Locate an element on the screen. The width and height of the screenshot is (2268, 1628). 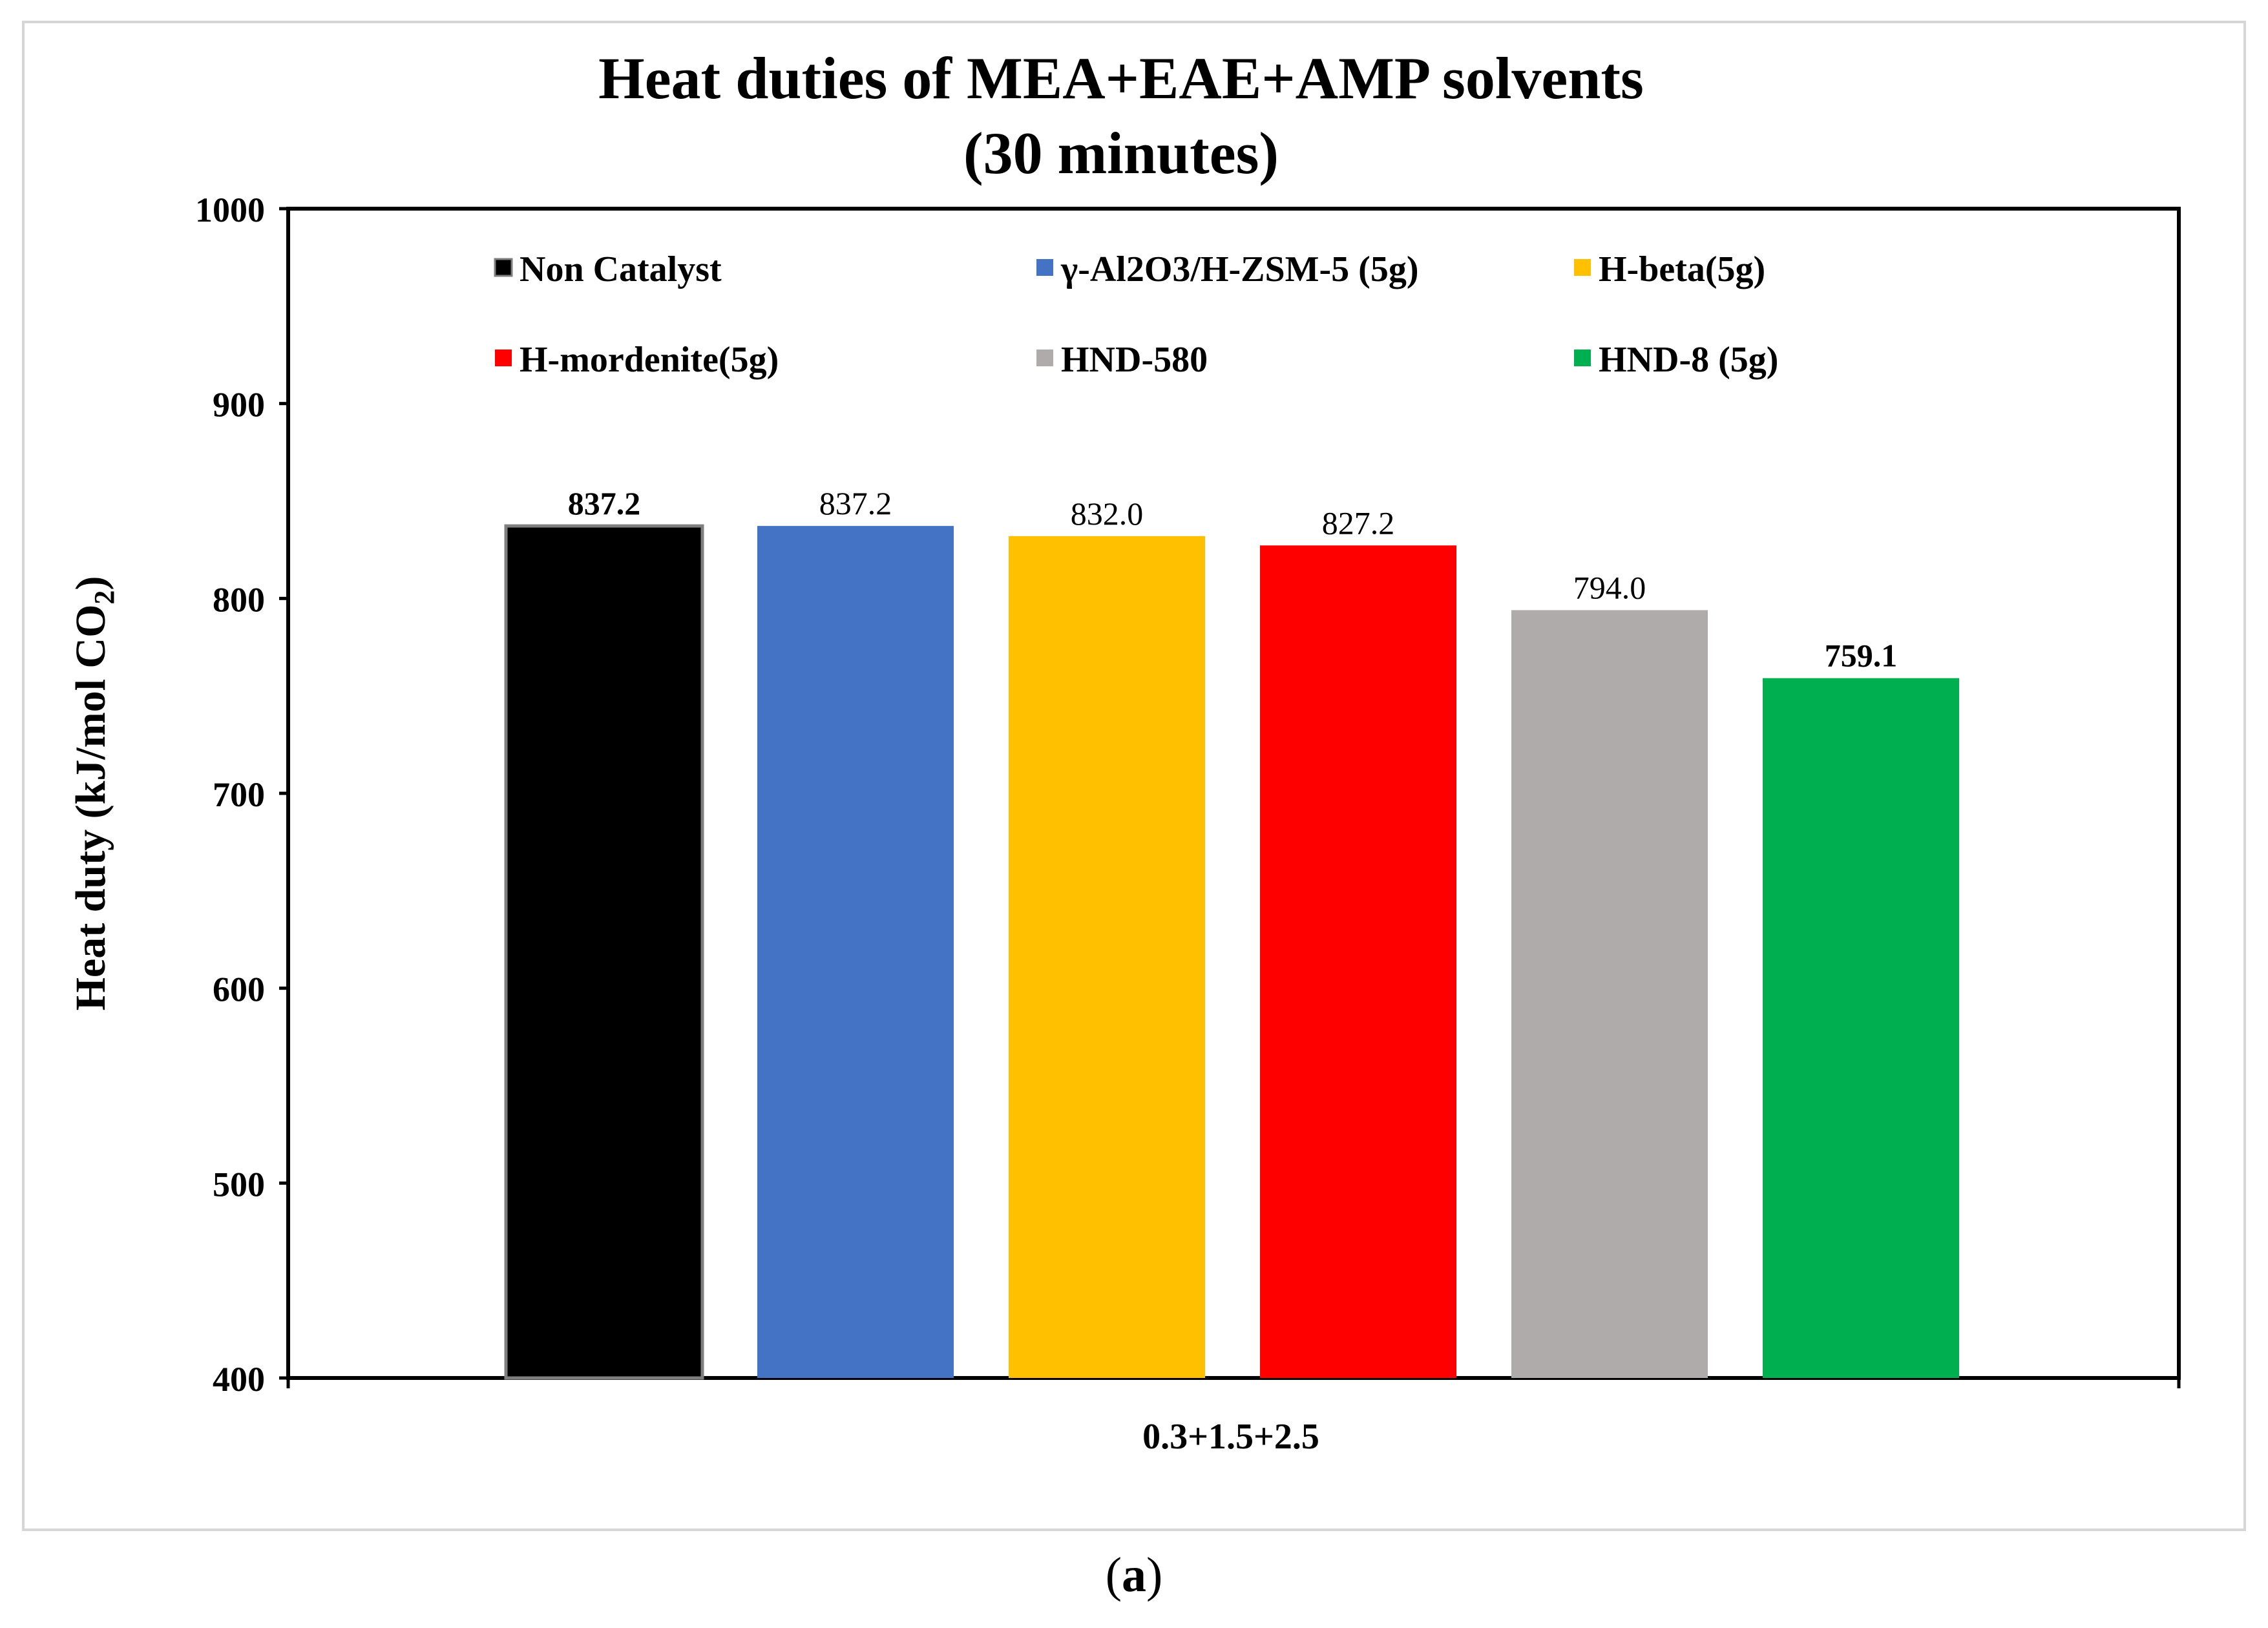
bar-value-label: 832.0 is located at coordinates (1107, 514).